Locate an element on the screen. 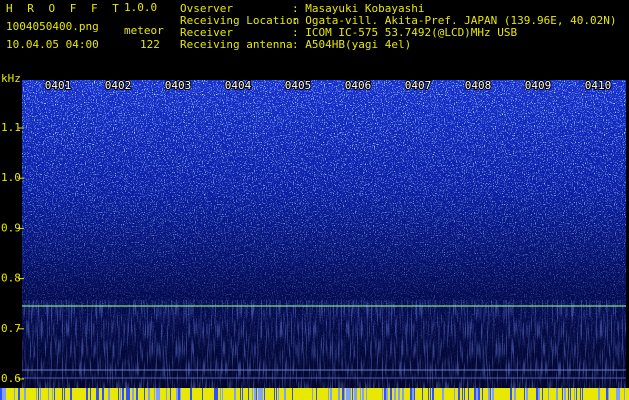 The height and width of the screenshot is (400, 629). field-label: Receiving antenna is located at coordinates (236, 44).